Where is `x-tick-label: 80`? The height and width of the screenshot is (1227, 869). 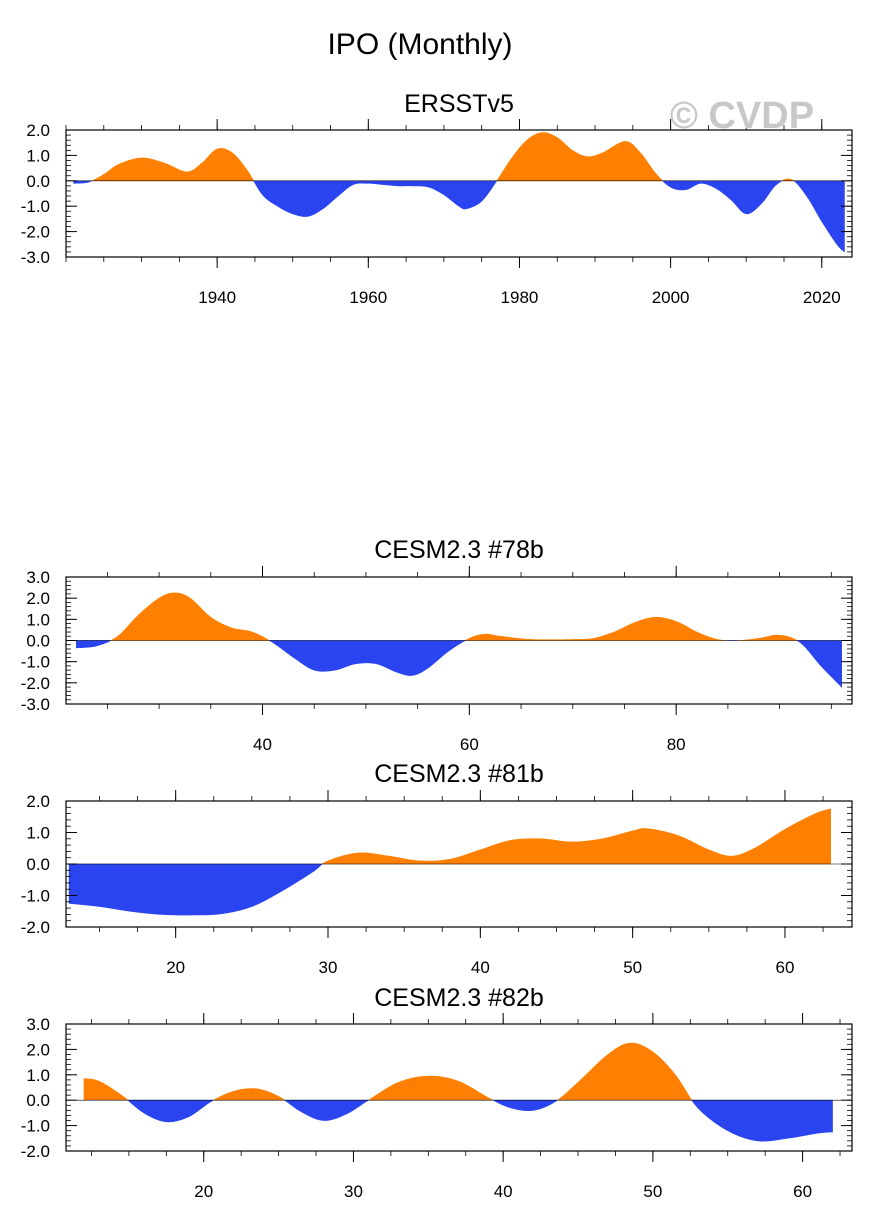
x-tick-label: 80 is located at coordinates (676, 744).